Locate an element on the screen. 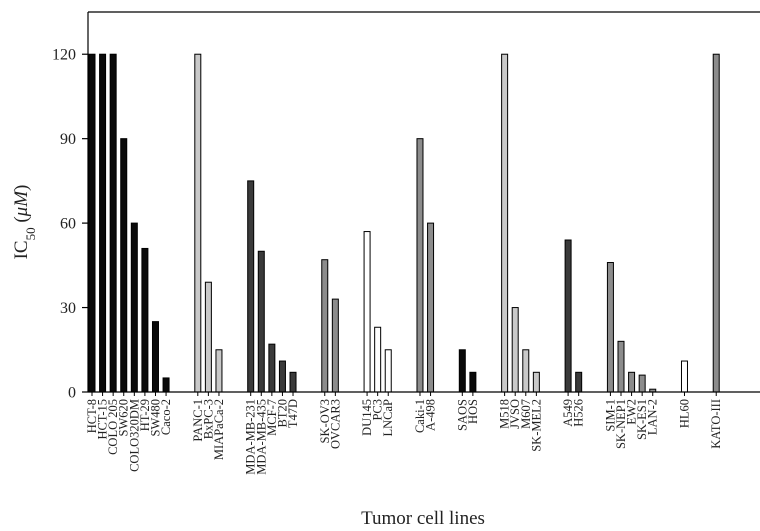  category-label: BxPC-3 is located at coordinates (208, 419).